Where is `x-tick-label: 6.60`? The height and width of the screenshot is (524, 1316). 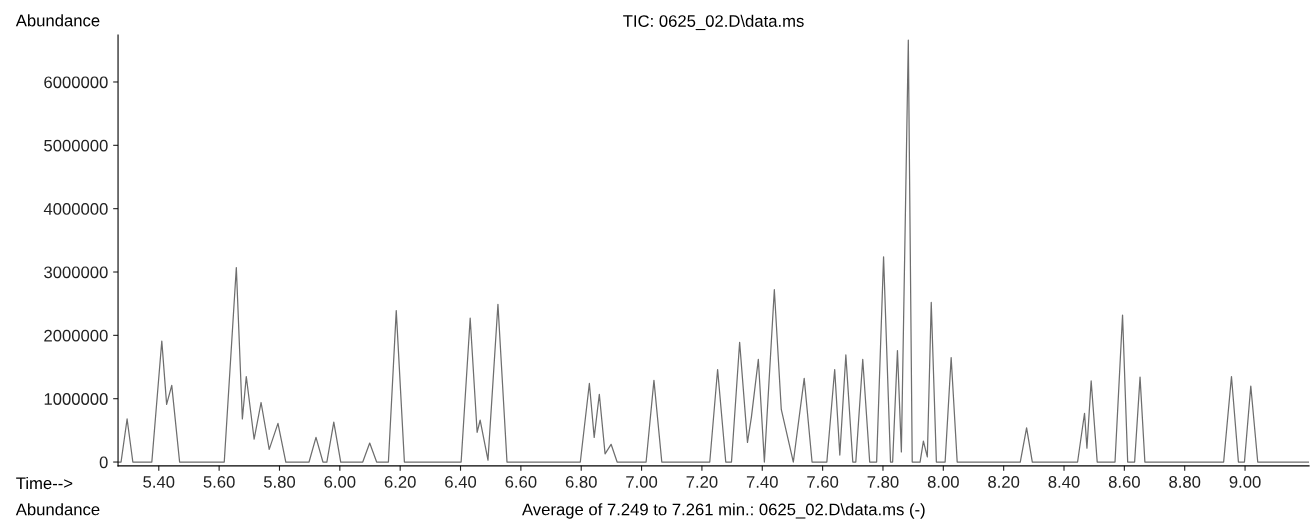
x-tick-label: 6.60 is located at coordinates (521, 482).